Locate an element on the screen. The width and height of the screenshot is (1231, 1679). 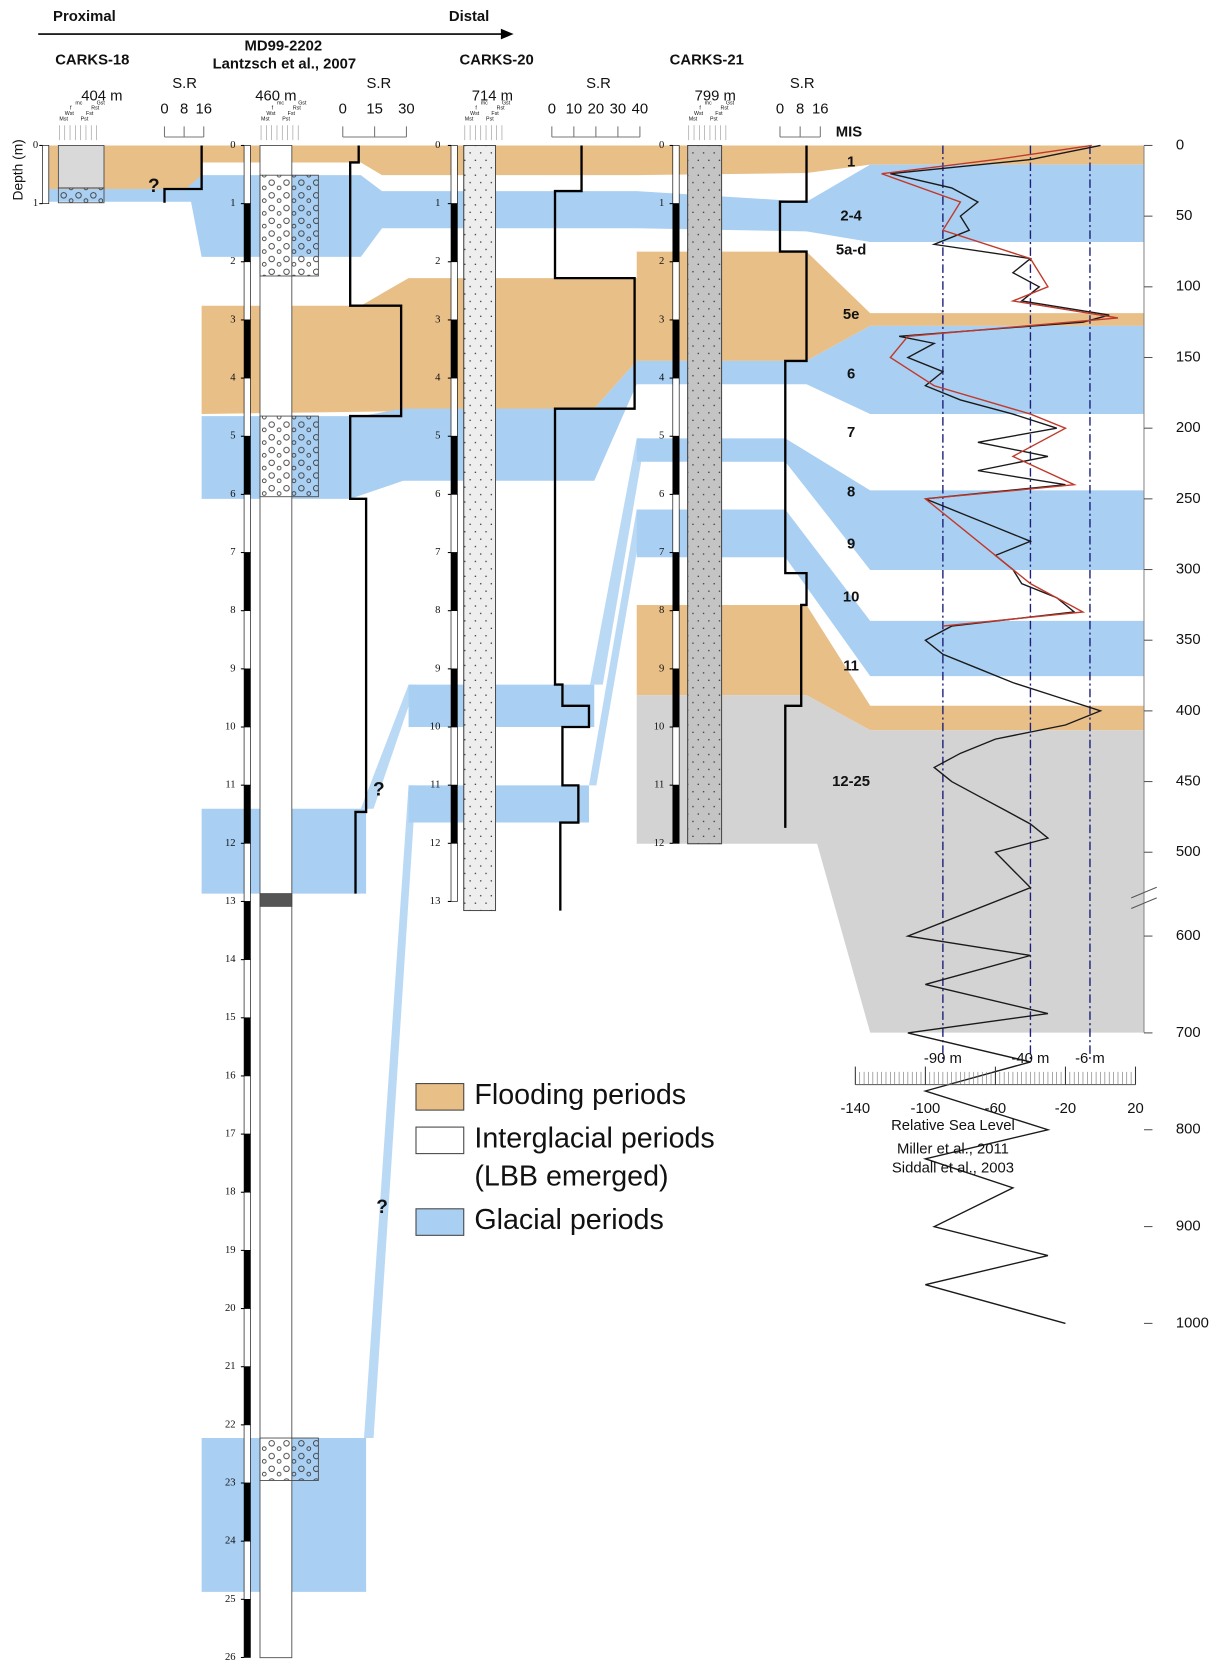
distal-label: Distal is located at coordinates (469, 17).